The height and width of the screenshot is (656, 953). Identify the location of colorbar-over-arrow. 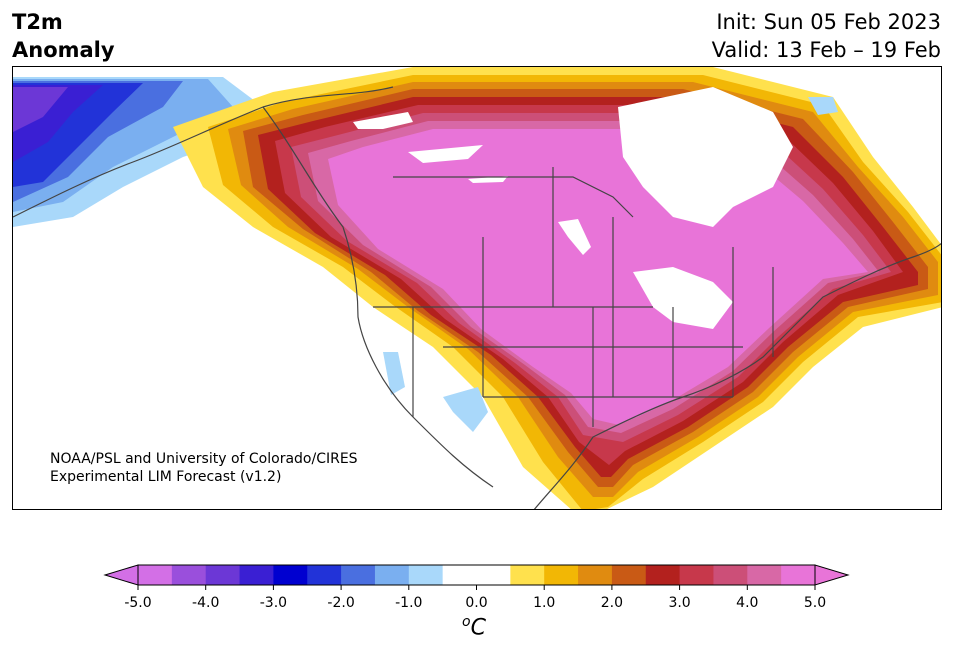
(832, 575).